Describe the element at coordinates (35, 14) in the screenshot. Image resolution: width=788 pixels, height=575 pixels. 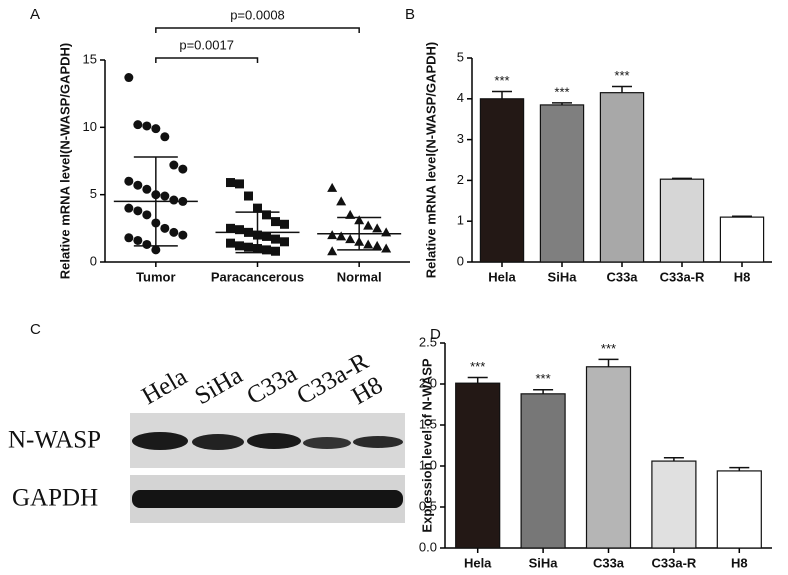
I see `panel-letter: A` at that location.